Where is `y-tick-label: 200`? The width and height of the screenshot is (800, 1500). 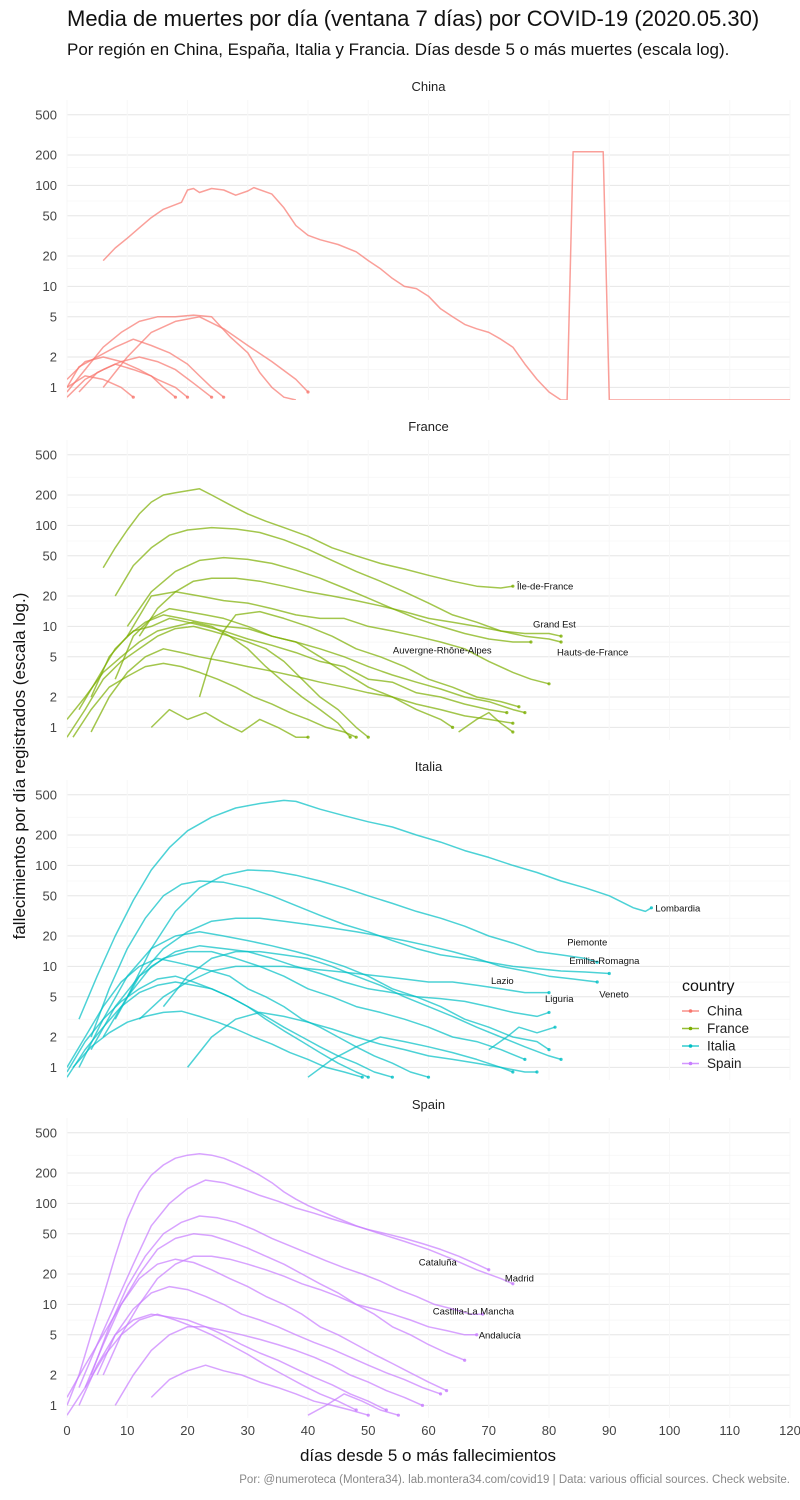
y-tick-label: 200 is located at coordinates (46, 834).